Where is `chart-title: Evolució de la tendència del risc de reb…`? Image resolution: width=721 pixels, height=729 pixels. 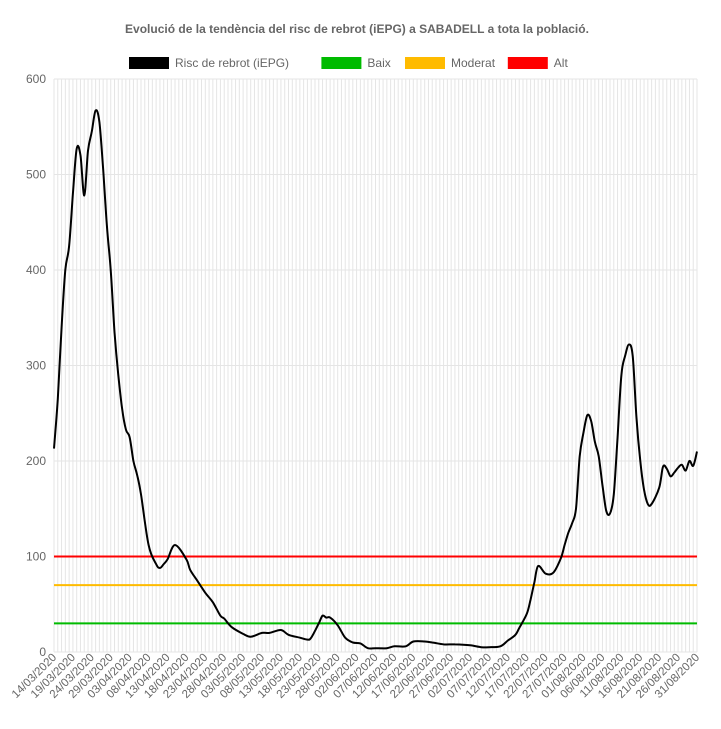
chart-title: Evolució de la tendència del risc de reb… is located at coordinates (357, 29).